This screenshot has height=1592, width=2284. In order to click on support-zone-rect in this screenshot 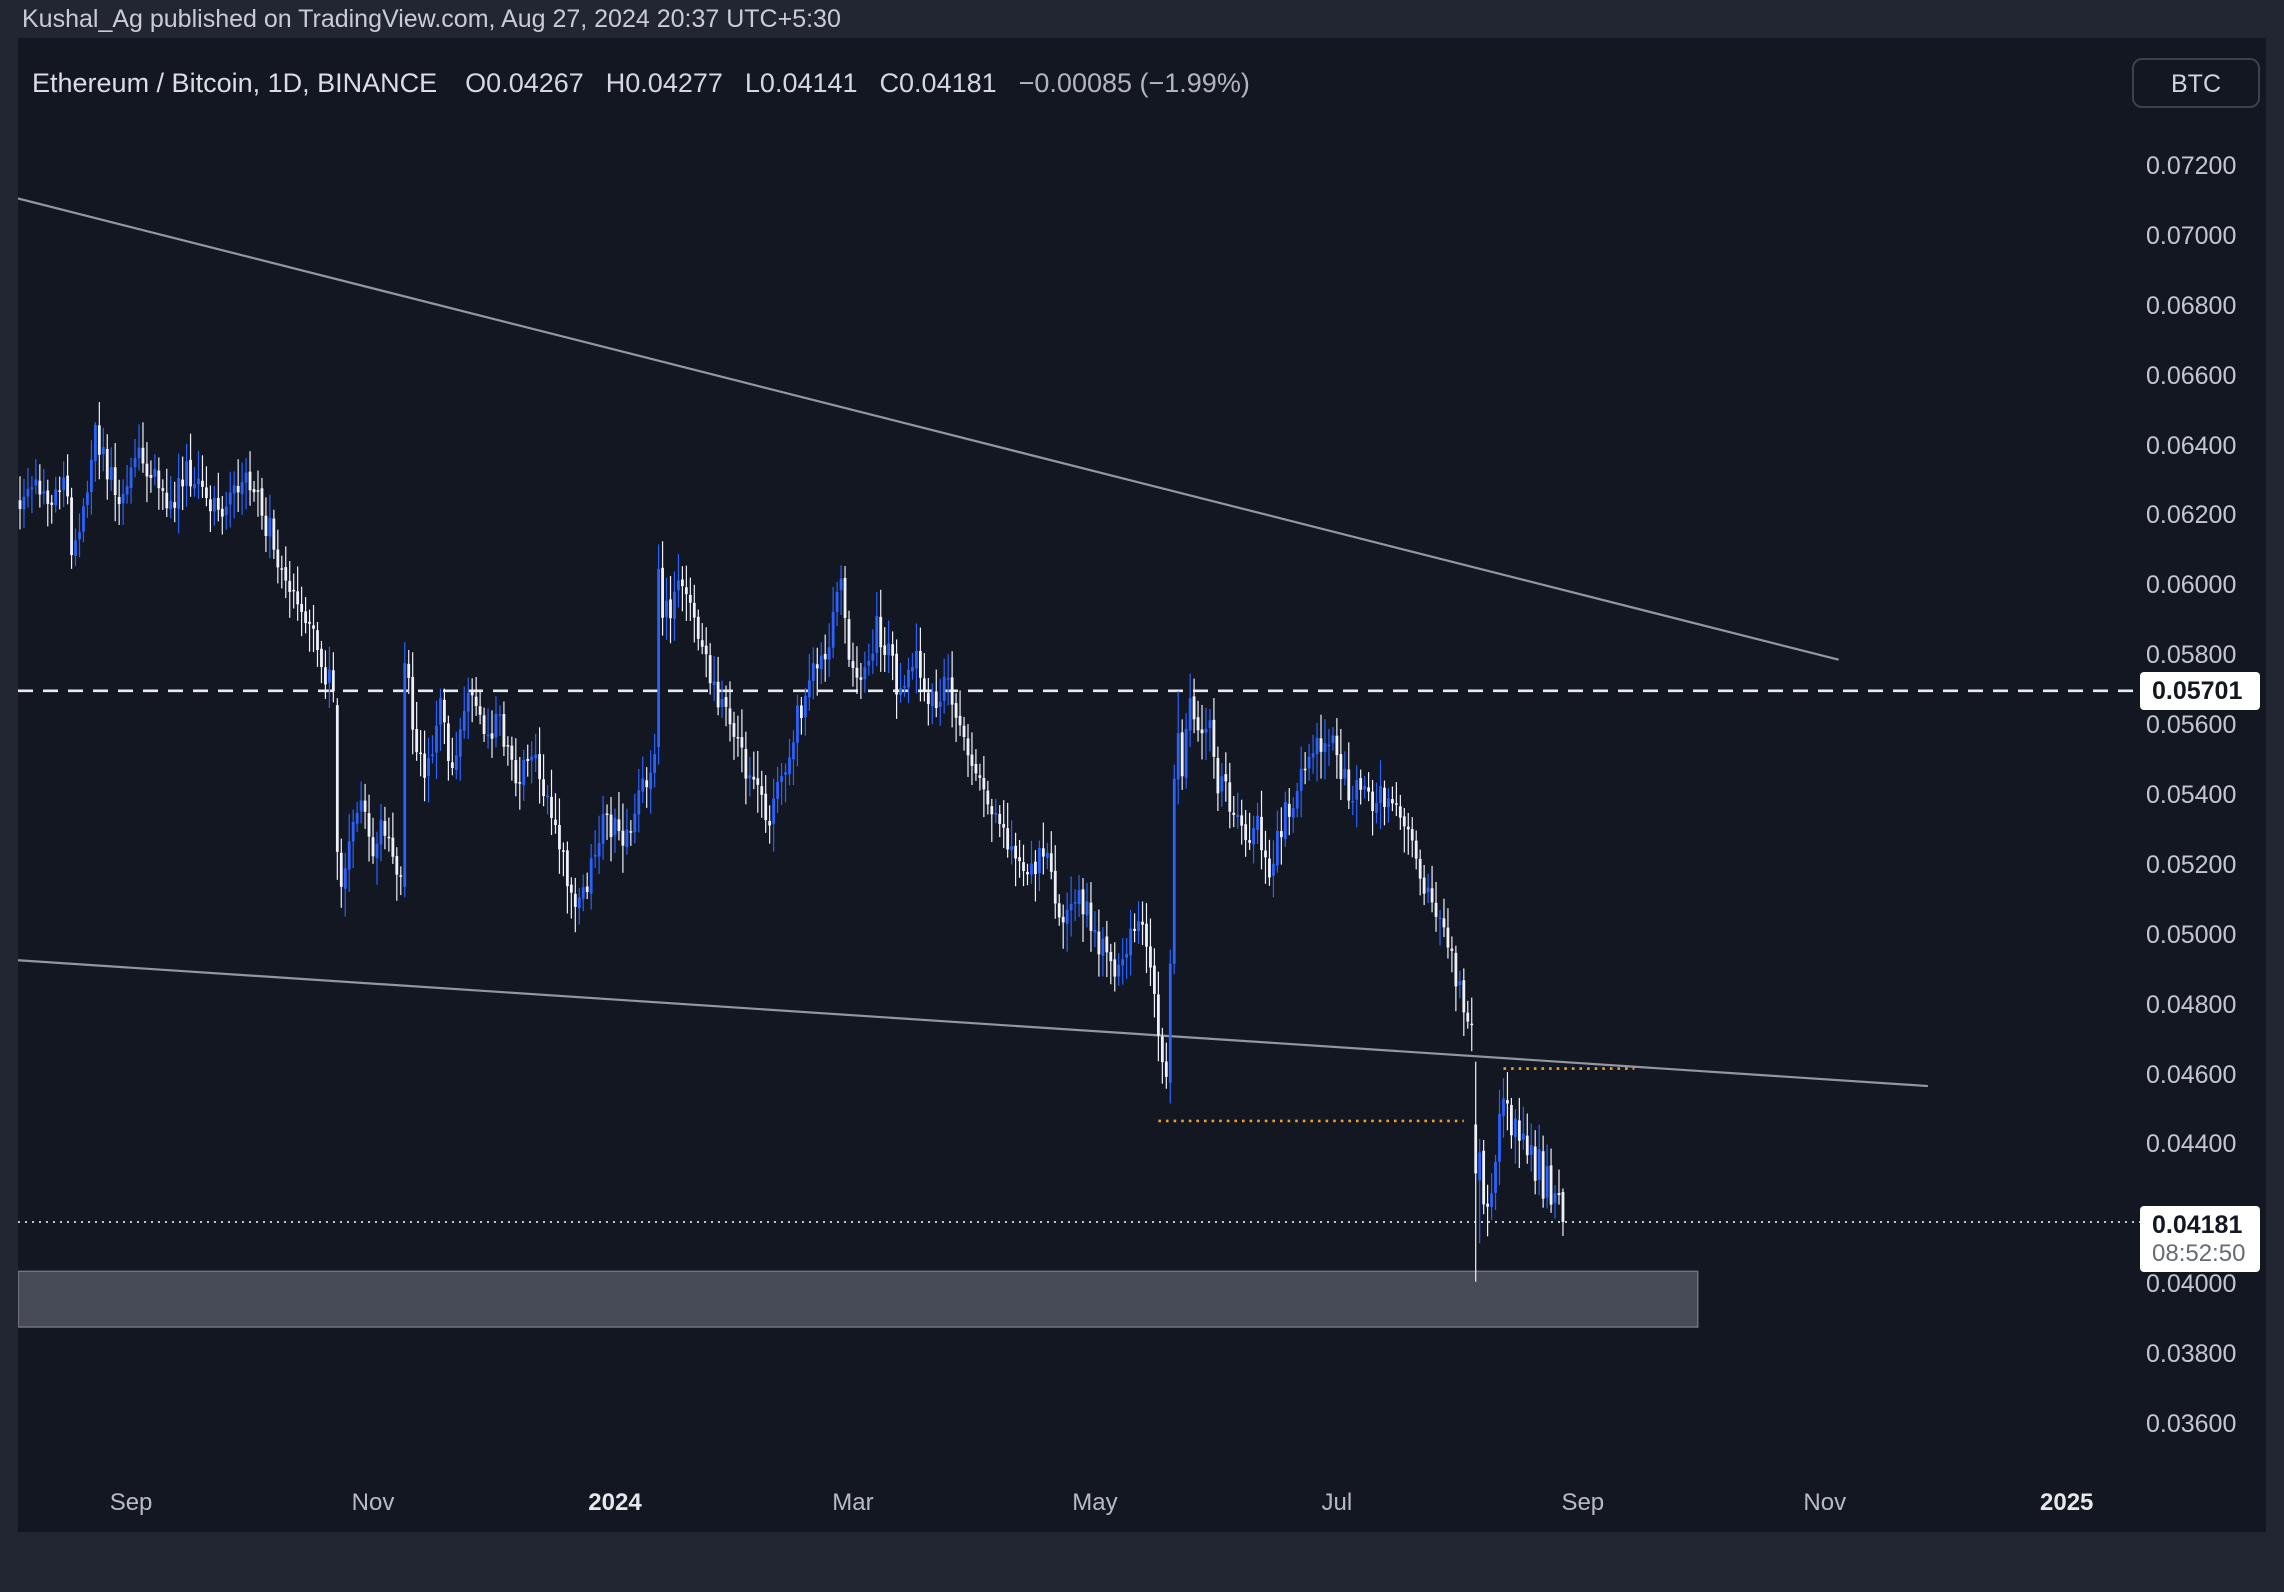, I will do `click(858, 1299)`.